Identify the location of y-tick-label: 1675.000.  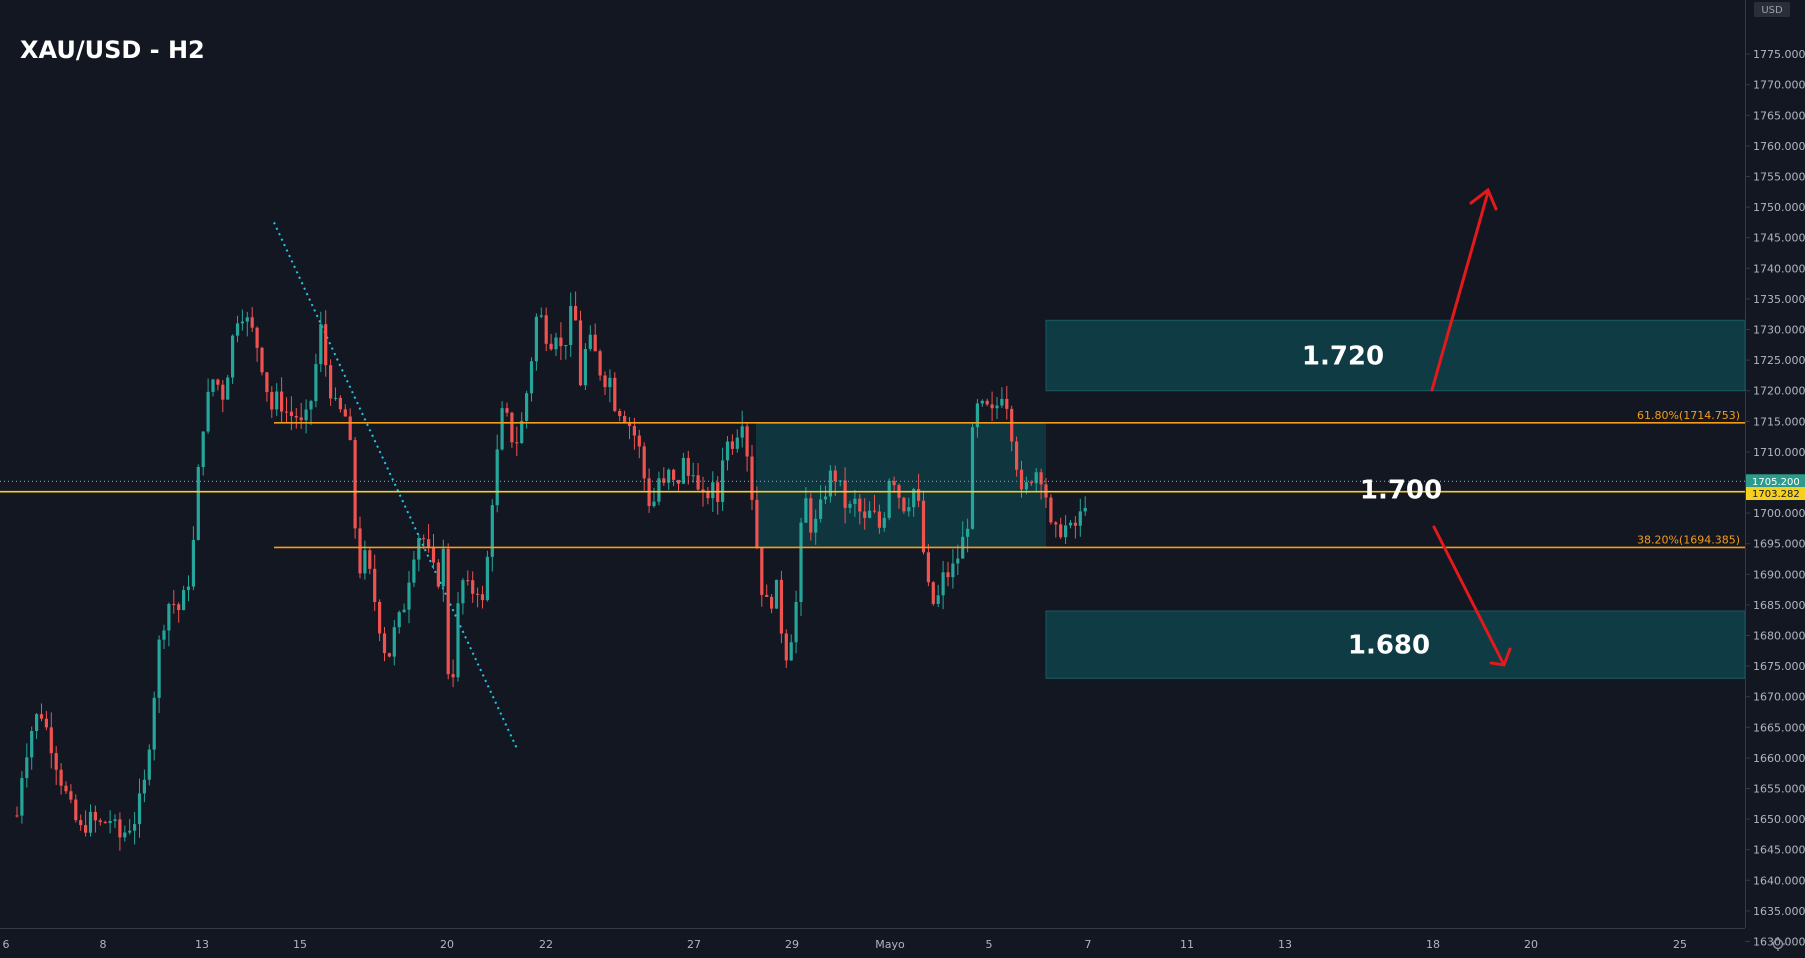
(1779, 666).